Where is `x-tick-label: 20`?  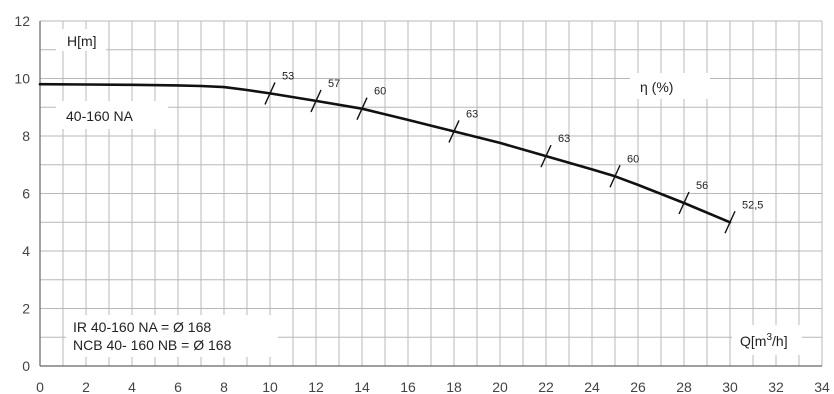 x-tick-label: 20 is located at coordinates (500, 386).